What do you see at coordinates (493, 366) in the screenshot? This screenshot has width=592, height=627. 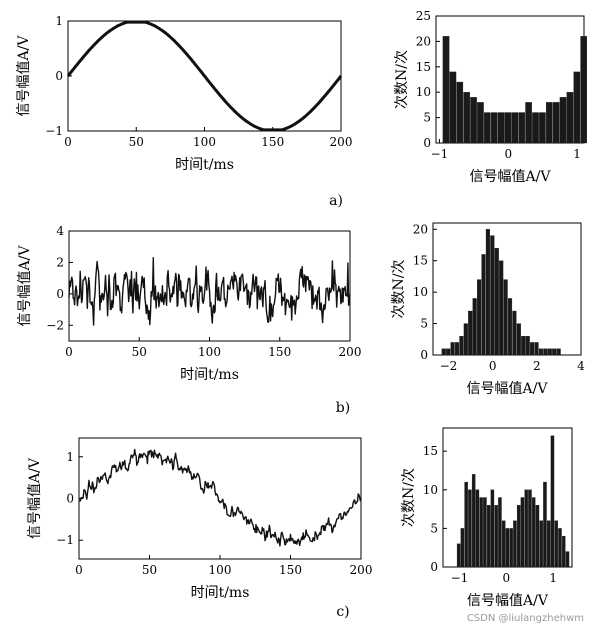 I see `b_hist-x-tick-label: 0` at bounding box center [493, 366].